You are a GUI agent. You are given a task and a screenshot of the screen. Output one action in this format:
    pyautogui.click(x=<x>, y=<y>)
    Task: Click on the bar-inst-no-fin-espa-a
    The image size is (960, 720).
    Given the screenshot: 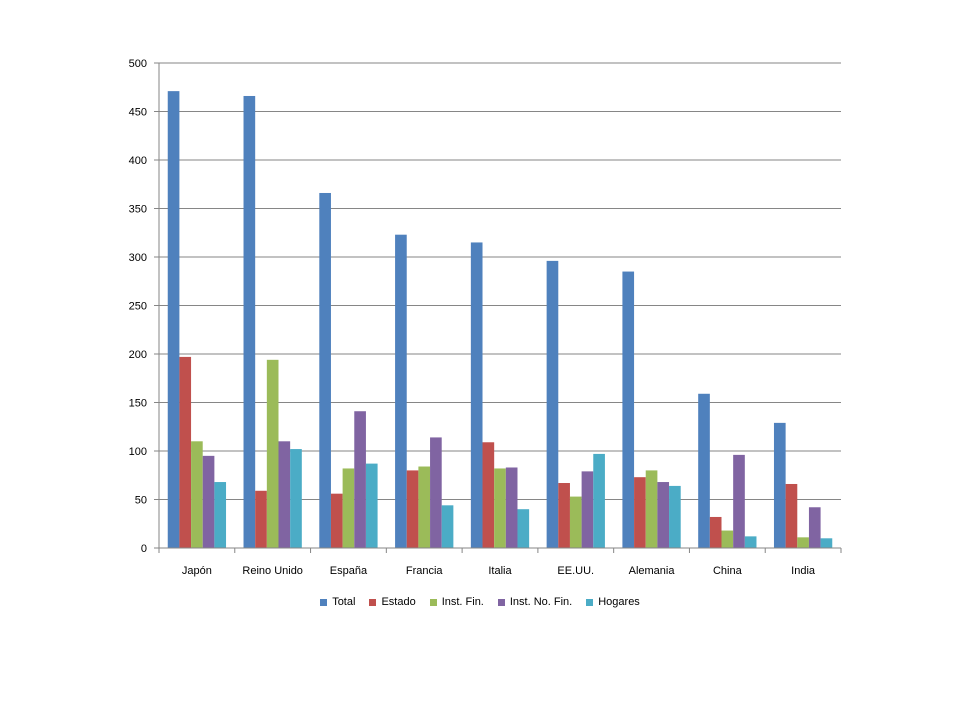 What is the action you would take?
    pyautogui.click(x=360, y=479)
    